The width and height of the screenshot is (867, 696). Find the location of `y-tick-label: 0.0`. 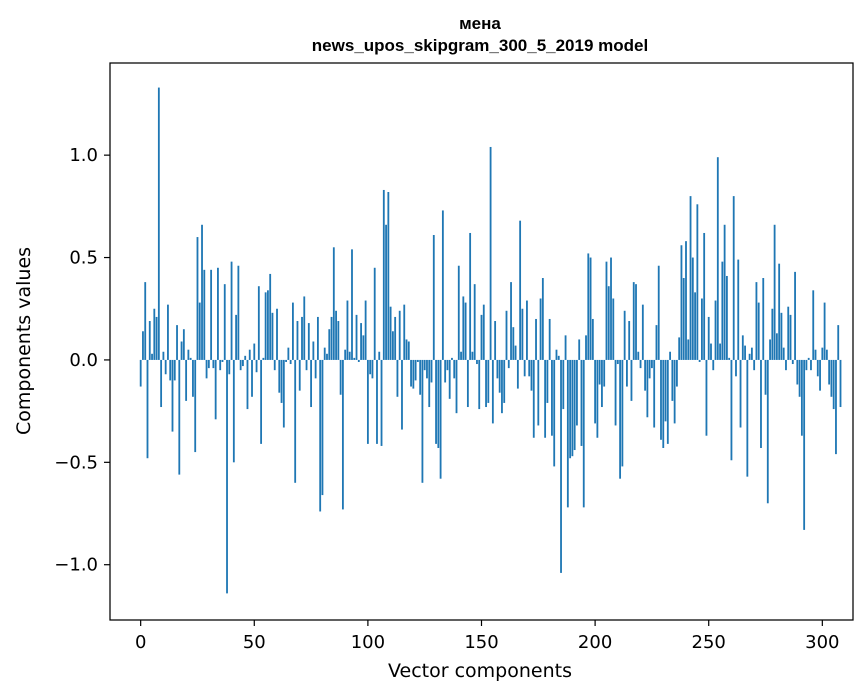

y-tick-label: 0.0 is located at coordinates (83, 360).